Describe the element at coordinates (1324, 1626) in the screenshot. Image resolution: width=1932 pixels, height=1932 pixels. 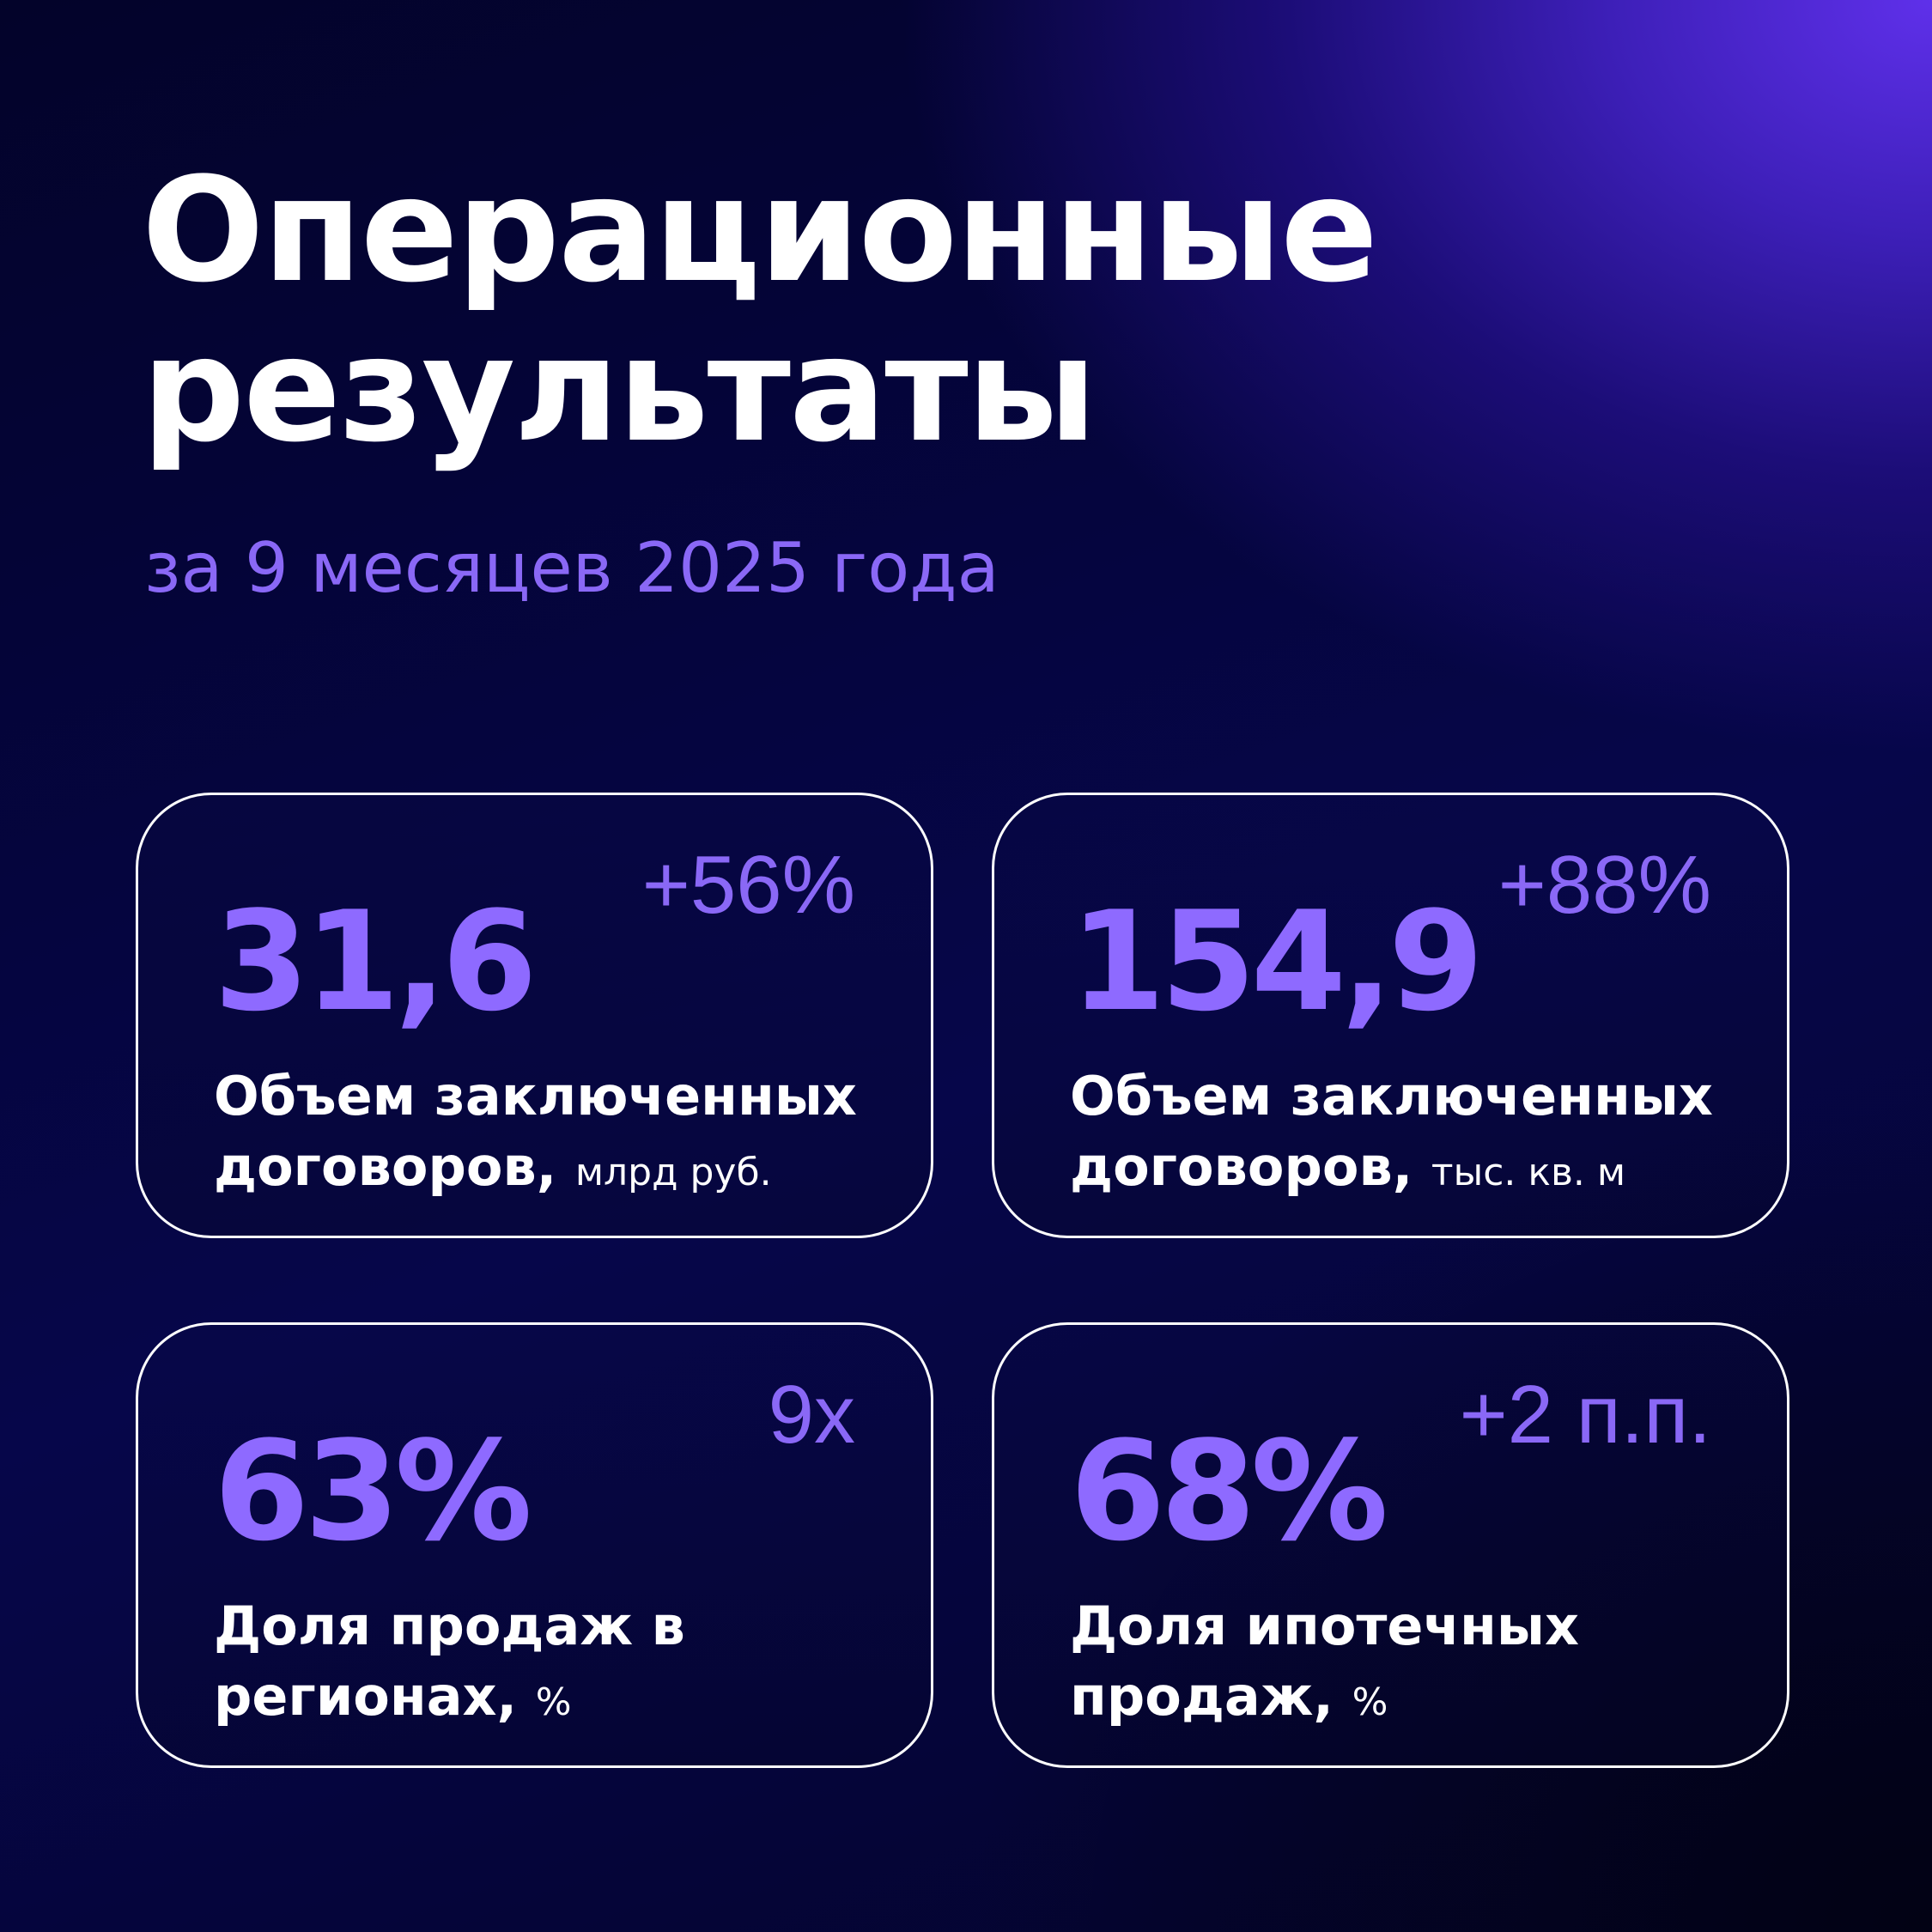
I see `label-line-1: Доля ипотечных` at that location.